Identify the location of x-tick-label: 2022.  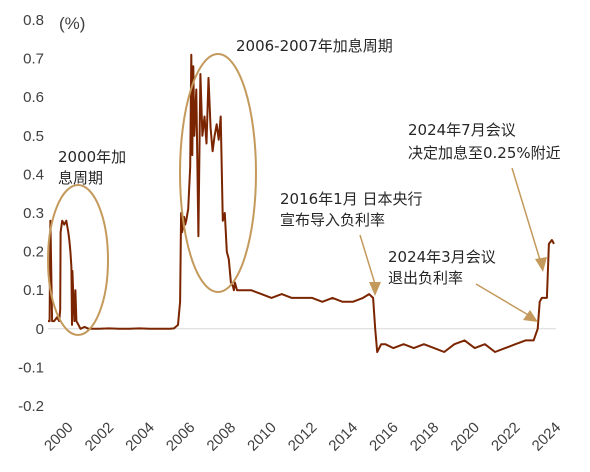
(506, 437).